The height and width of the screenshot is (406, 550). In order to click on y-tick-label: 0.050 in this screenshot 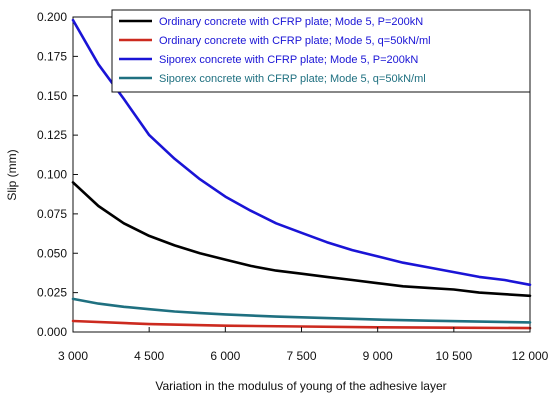, I will do `click(52, 253)`.